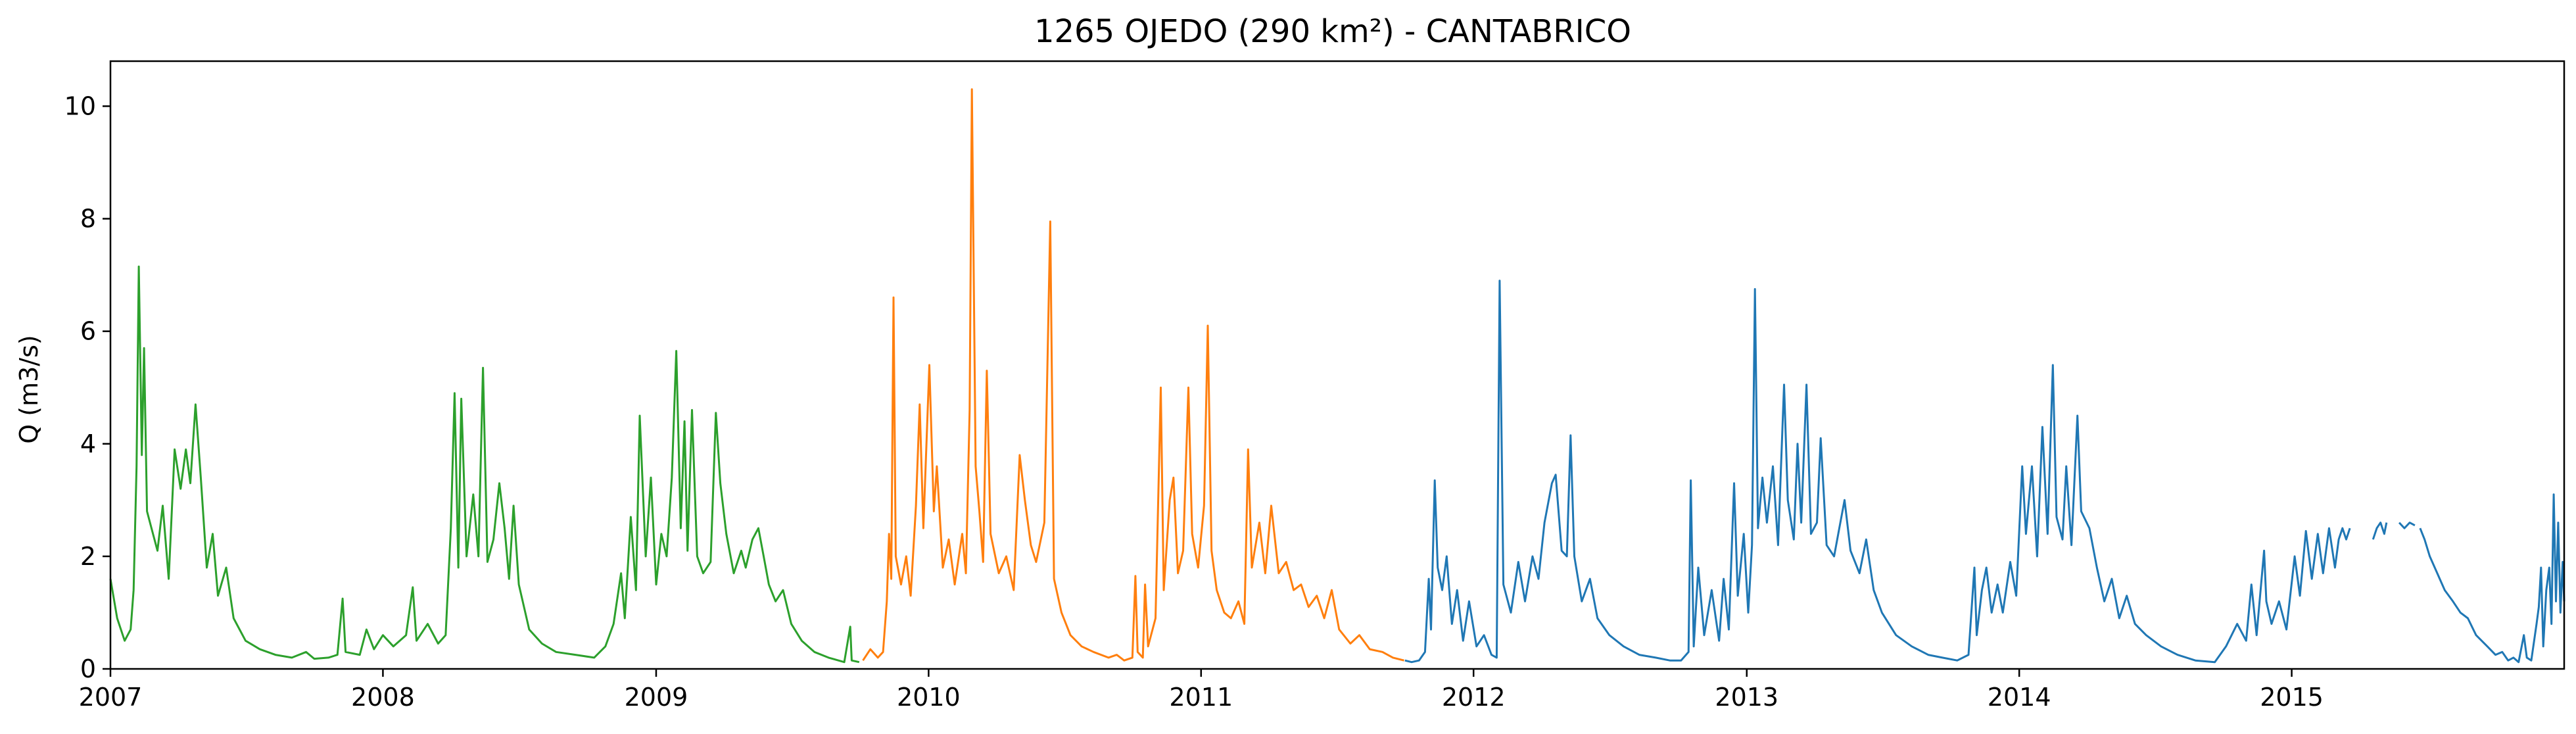  Describe the element at coordinates (2020, 697) in the screenshot. I see `x-tick-label: 2014` at that location.